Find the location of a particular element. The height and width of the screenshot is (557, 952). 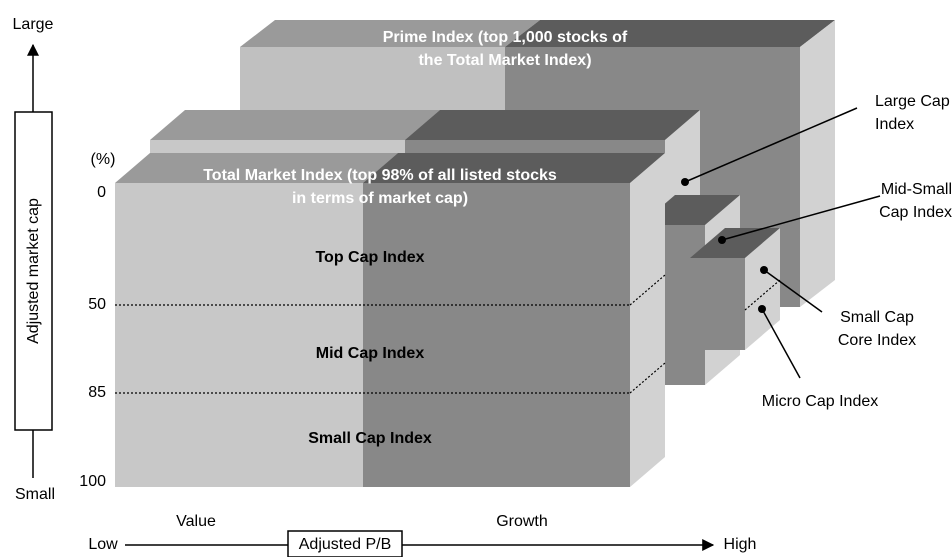

callout-label: Index is located at coordinates (894, 124).